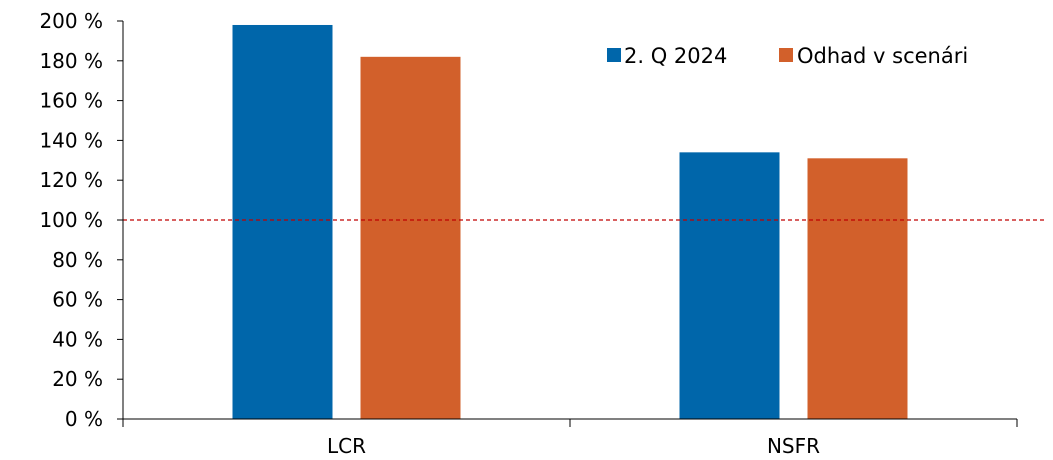 The image size is (1053, 460). I want to click on x-tick-label-nsfr: NSFR, so click(793, 446).